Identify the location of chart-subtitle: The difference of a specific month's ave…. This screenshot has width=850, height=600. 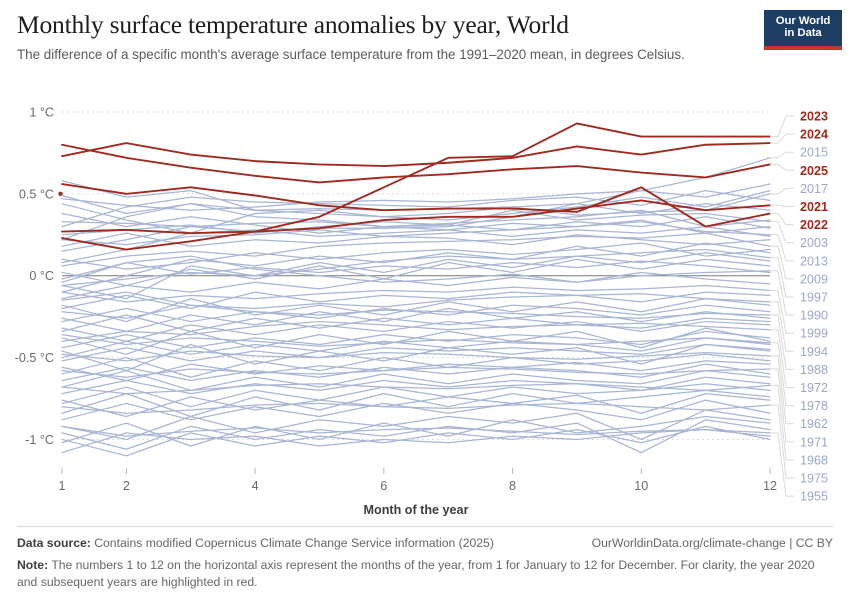
(351, 54).